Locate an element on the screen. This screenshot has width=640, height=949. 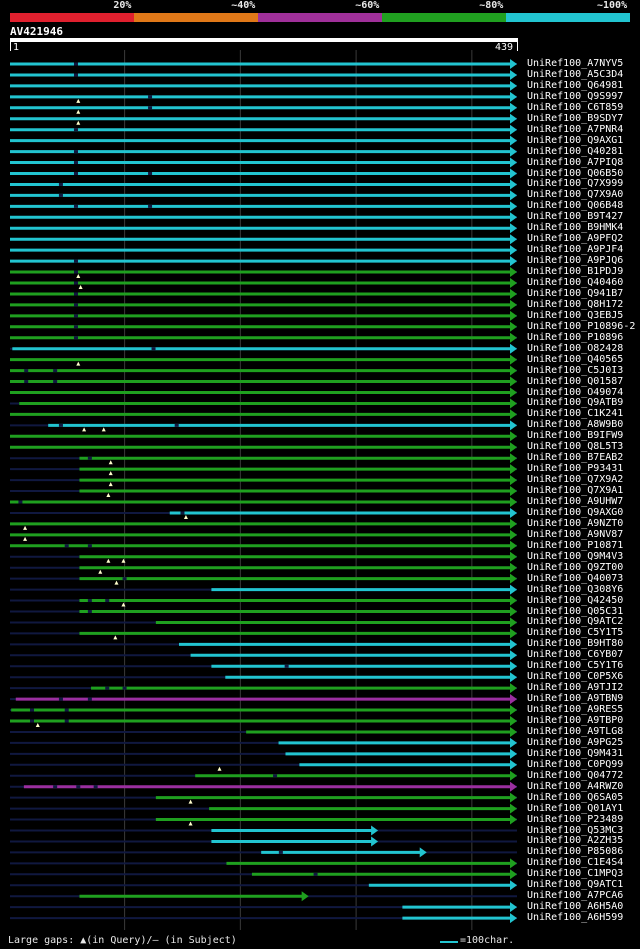
hit-label: UniRef100_C6YB07 is located at coordinates (575, 655).